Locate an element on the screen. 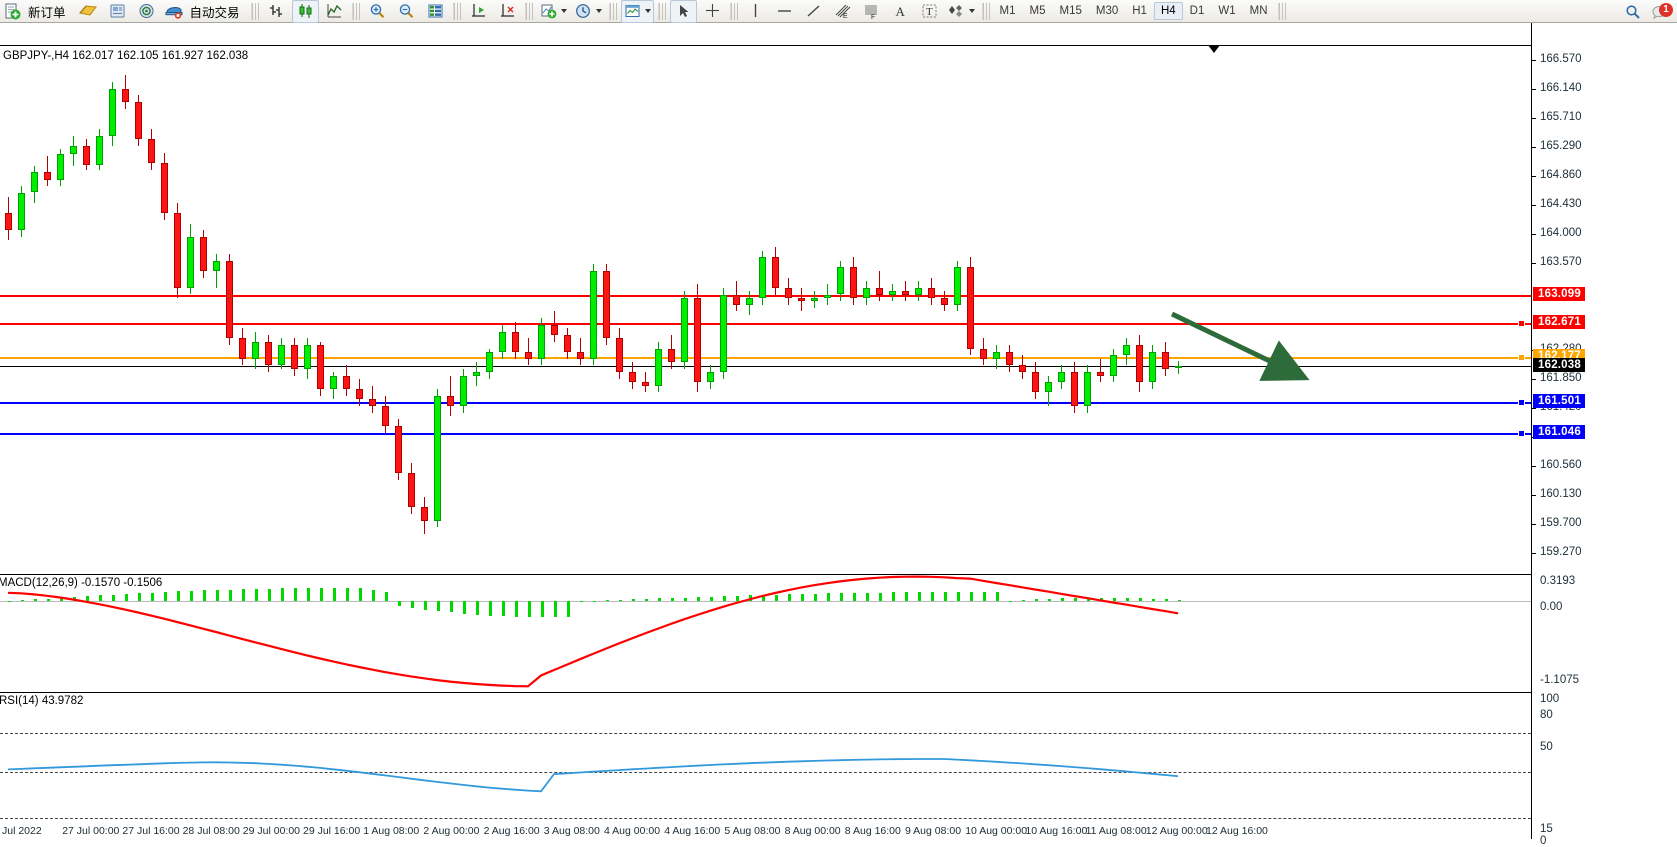 This screenshot has height=847, width=1677. add-indicator-button is located at coordinates (553, 11).